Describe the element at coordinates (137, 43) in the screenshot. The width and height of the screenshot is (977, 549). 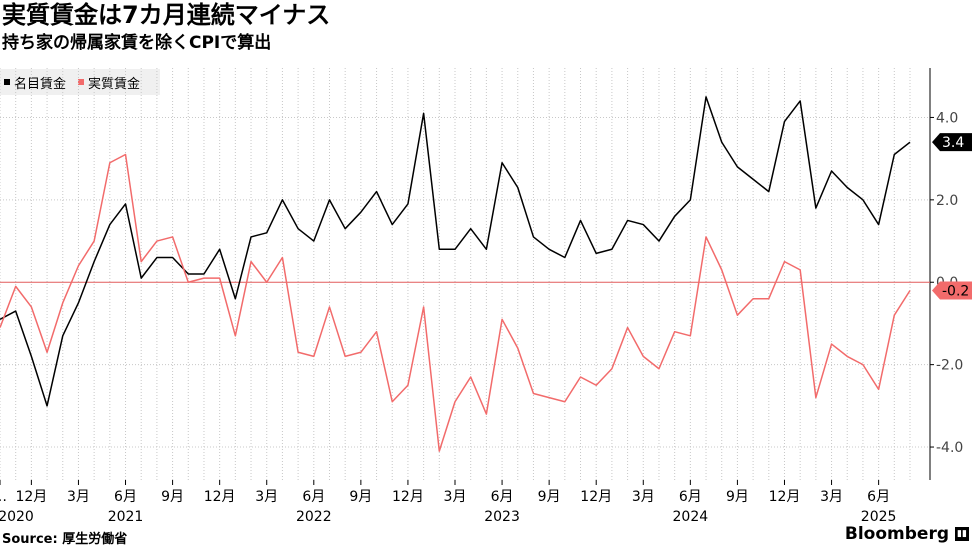
I see `chart-subtitle: 持ち家の帰属家賃を除くCPIで算出` at that location.